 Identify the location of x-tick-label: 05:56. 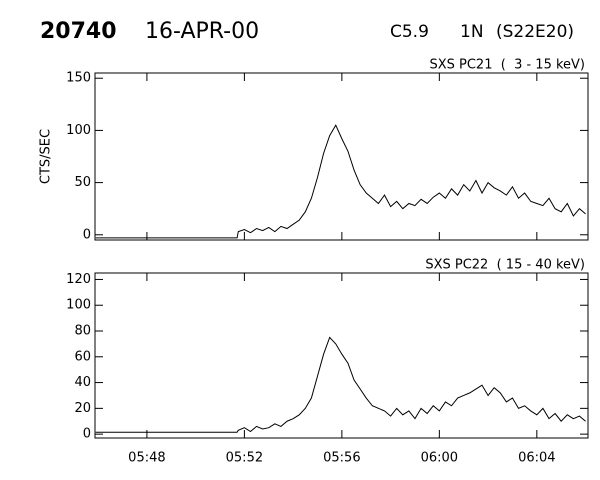
(341, 458).